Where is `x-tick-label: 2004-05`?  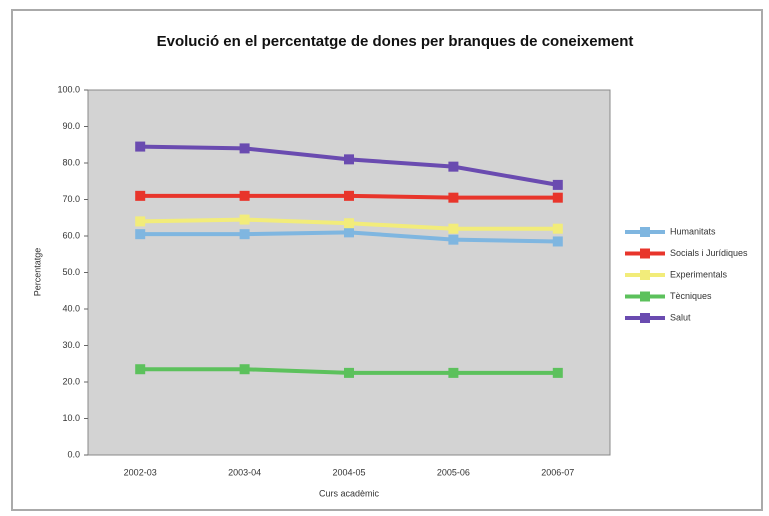
x-tick-label: 2004-05 is located at coordinates (348, 472).